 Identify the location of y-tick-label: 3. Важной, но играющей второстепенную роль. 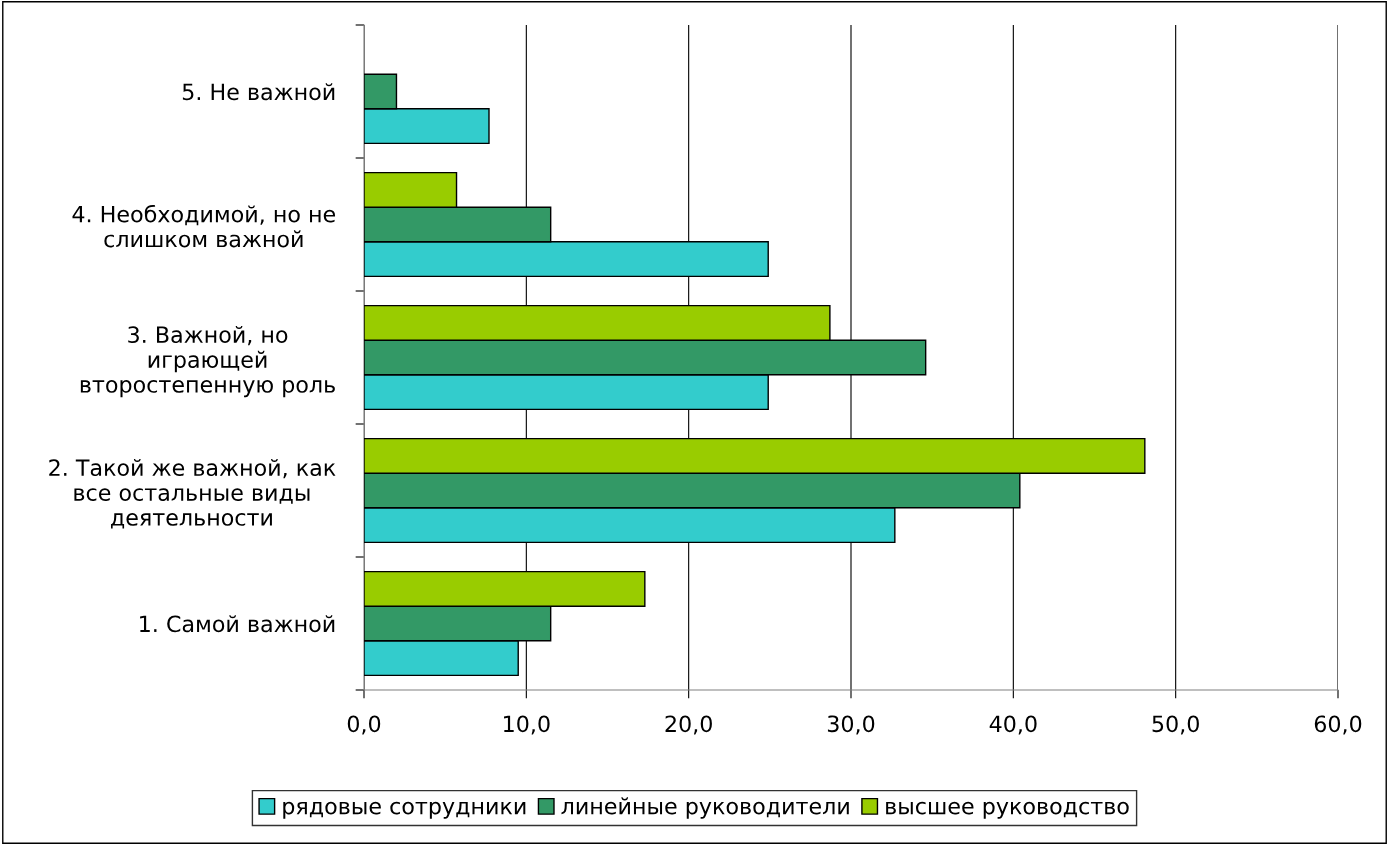
(207, 361).